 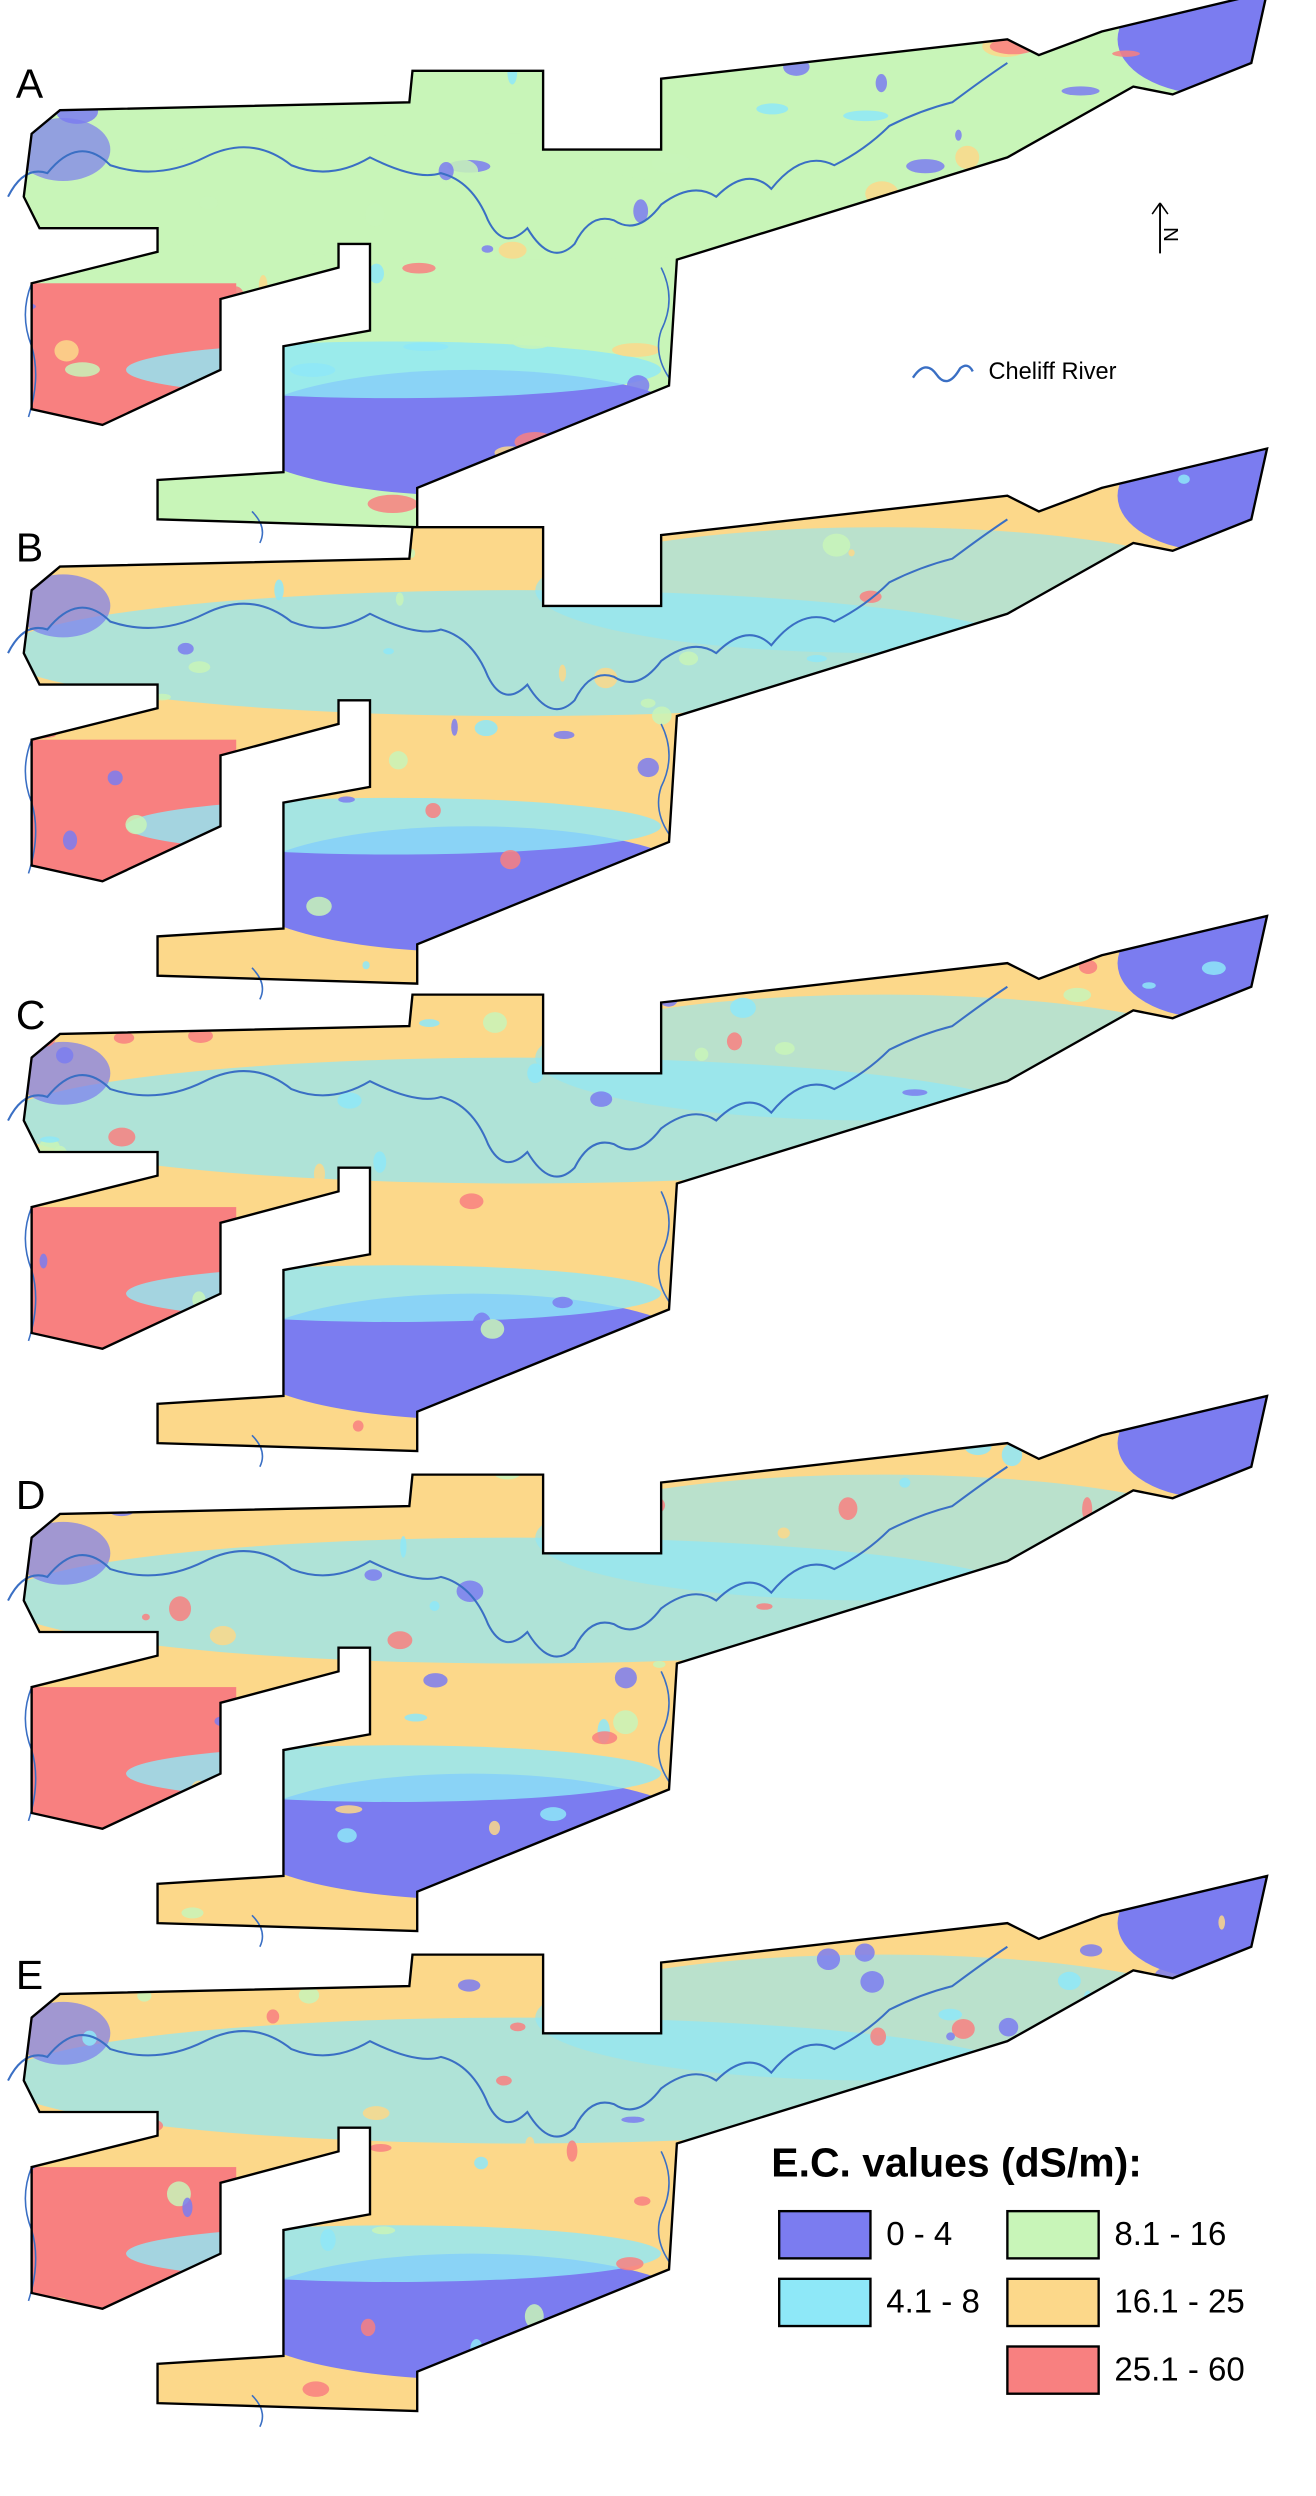 What do you see at coordinates (1170, 2234) in the screenshot?
I see `legend-label: 8.1 - 16` at bounding box center [1170, 2234].